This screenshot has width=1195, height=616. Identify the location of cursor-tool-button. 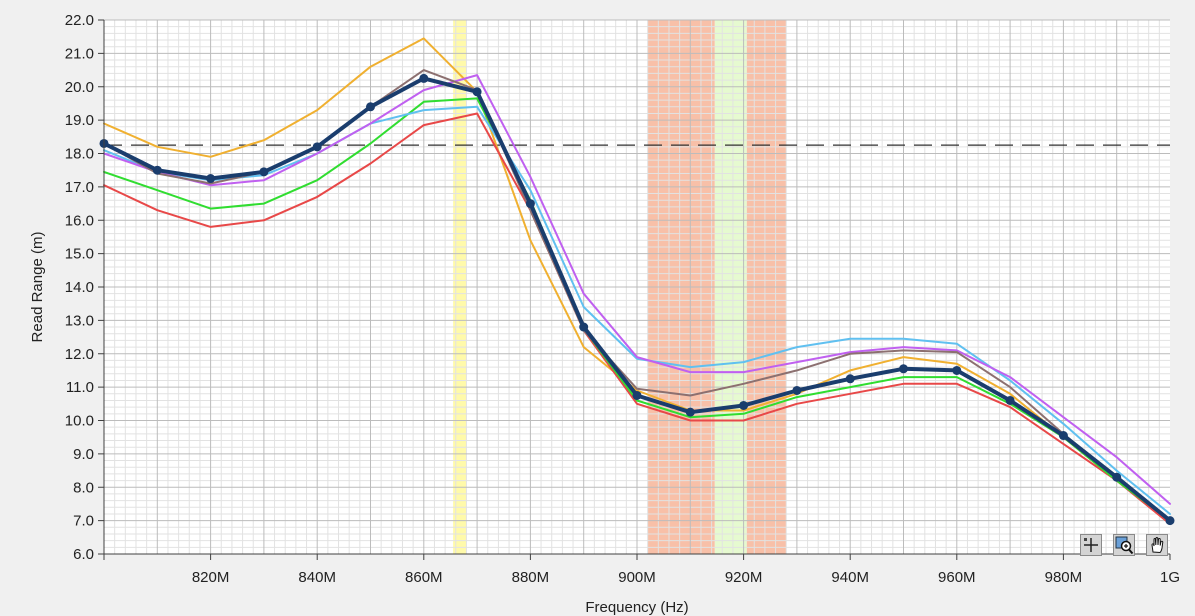
(1091, 545).